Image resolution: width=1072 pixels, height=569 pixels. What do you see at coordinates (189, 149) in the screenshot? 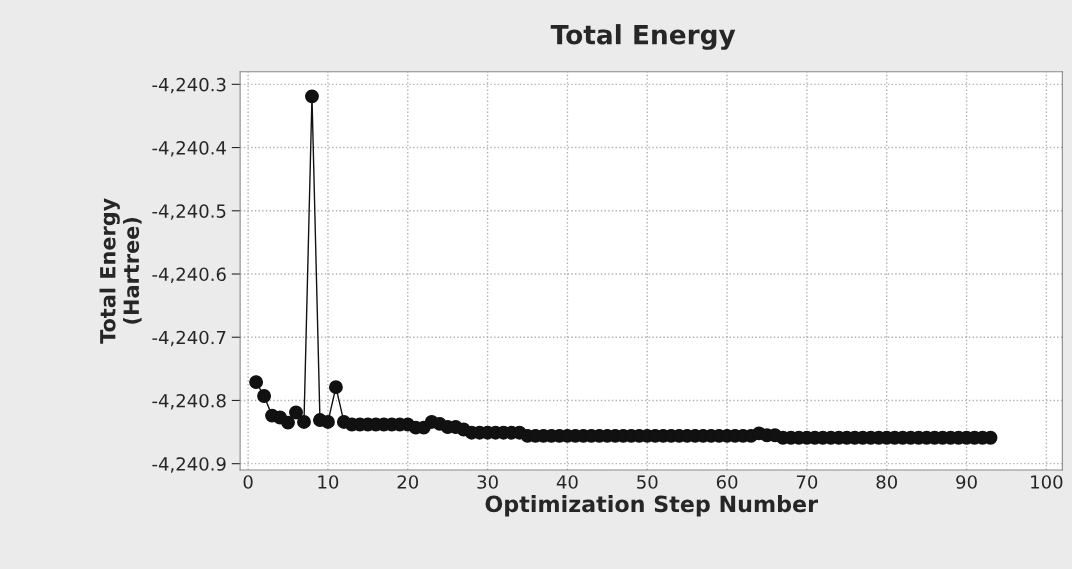
I see `y-tick-label: -4,240.4` at bounding box center [189, 149].